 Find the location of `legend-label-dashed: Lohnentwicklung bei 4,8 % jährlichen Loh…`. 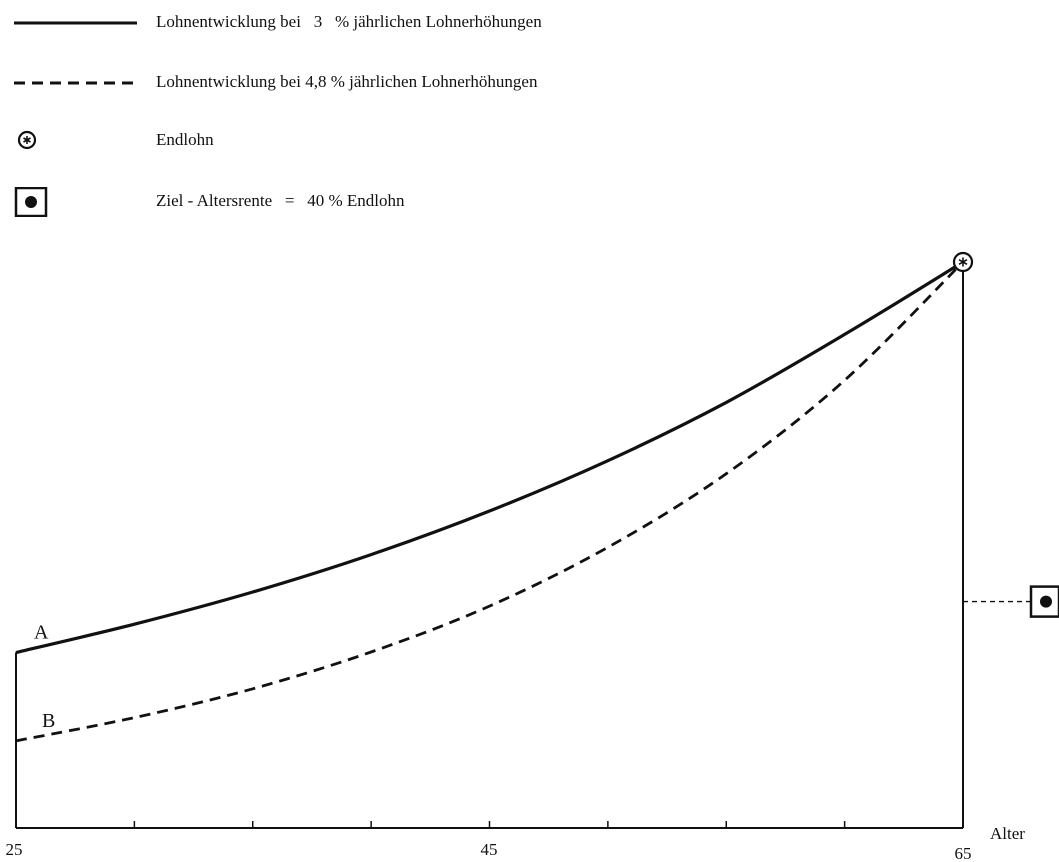

legend-label-dashed: Lohnentwicklung bei 4,8 % jährlichen Loh… is located at coordinates (347, 81).